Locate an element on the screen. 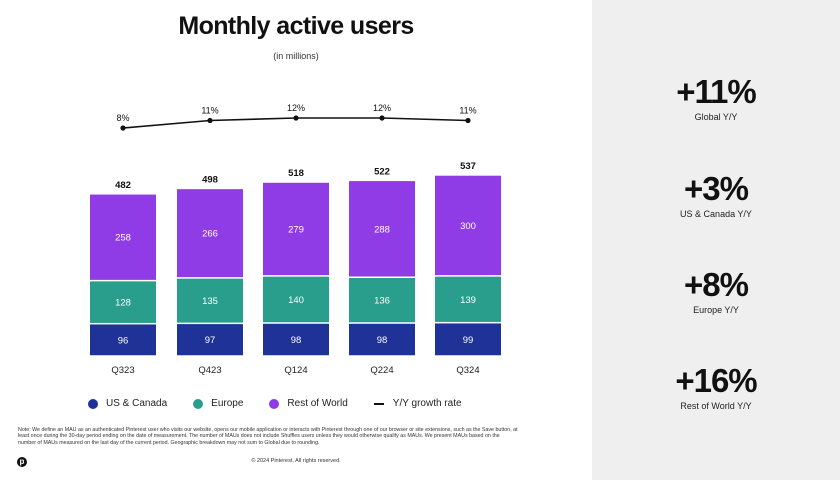 The height and width of the screenshot is (480, 840). bar-europe-q224 is located at coordinates (382, 300).